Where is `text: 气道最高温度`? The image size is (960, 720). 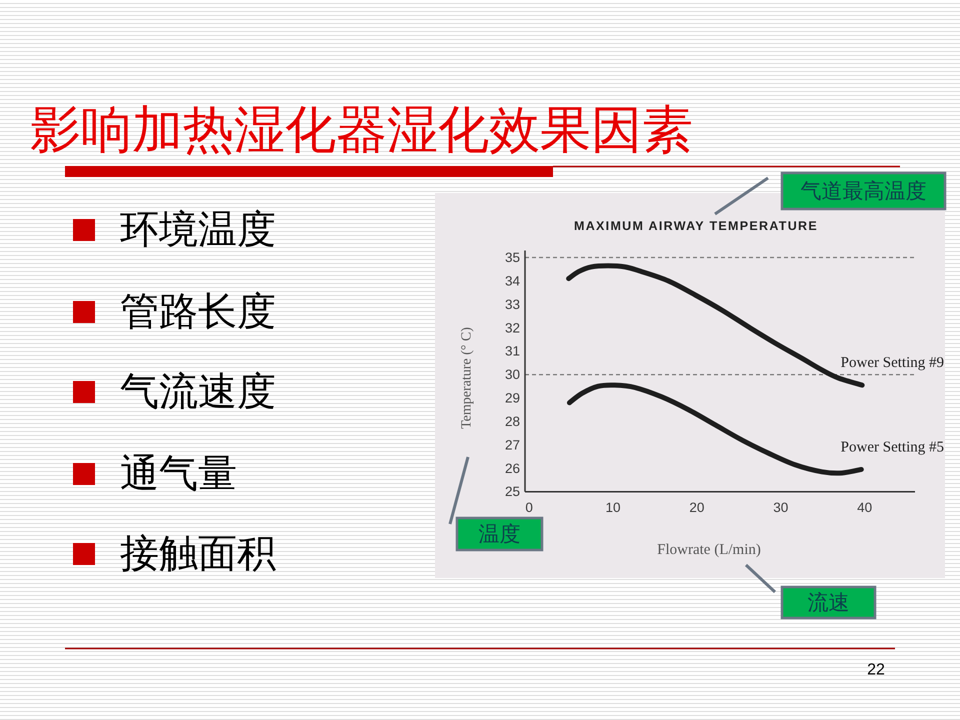
text: 气道最高温度 is located at coordinates (863, 191).